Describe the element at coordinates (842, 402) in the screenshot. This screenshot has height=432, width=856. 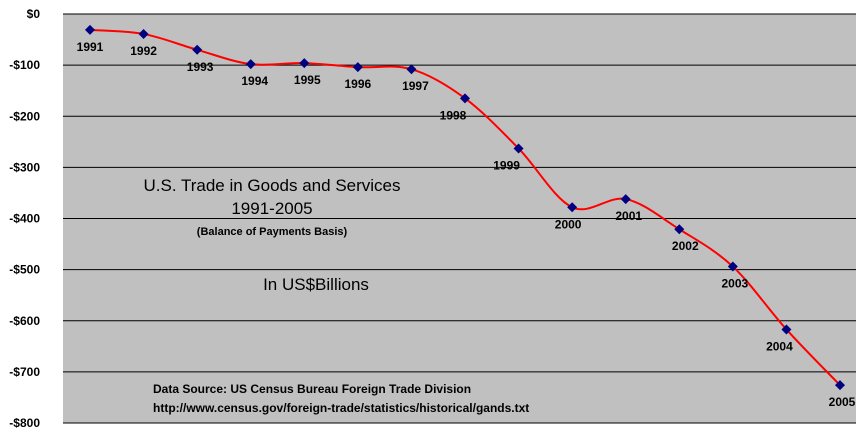
I see `year-label: 2005` at that location.